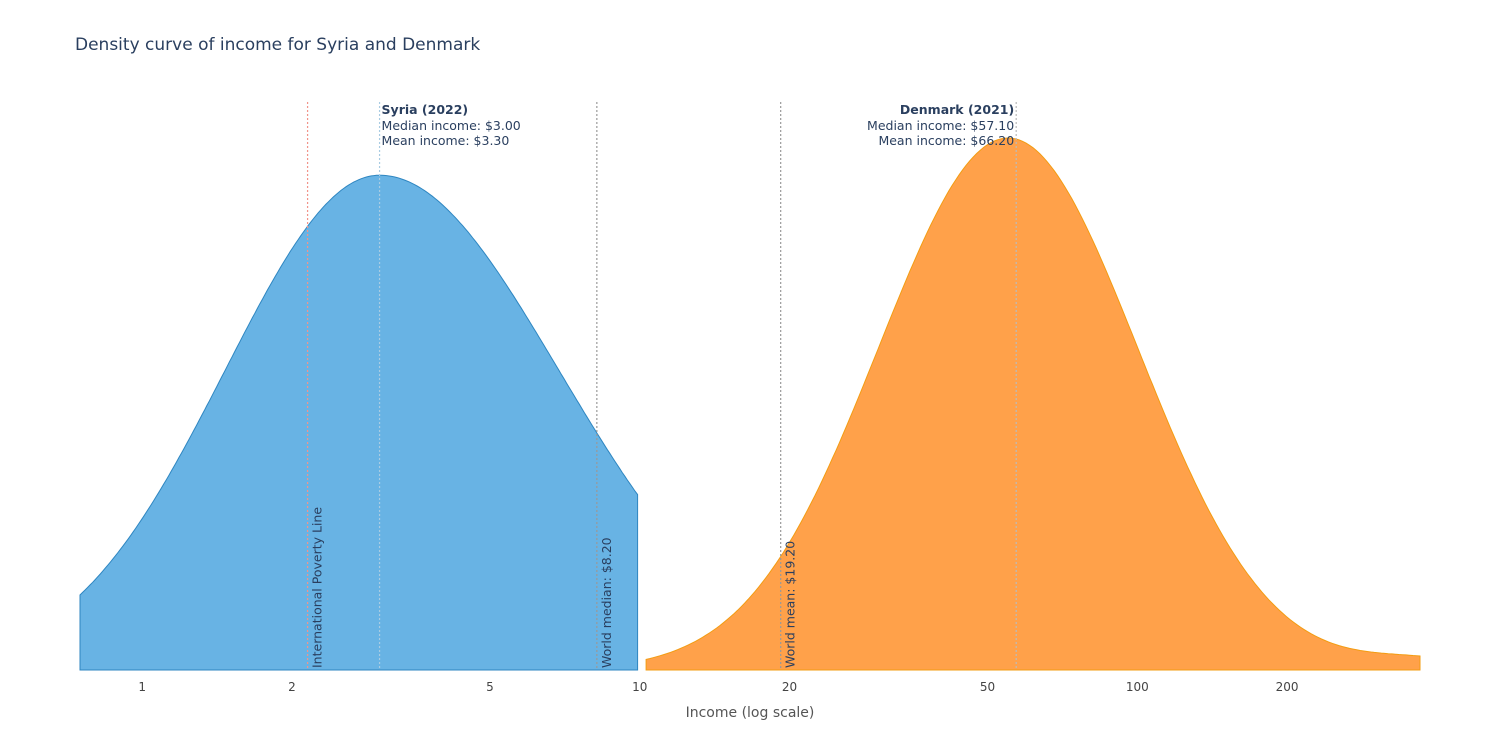 The image size is (1500, 750). What do you see at coordinates (639, 687) in the screenshot?
I see `x-tick-label-10: 10` at bounding box center [639, 687].